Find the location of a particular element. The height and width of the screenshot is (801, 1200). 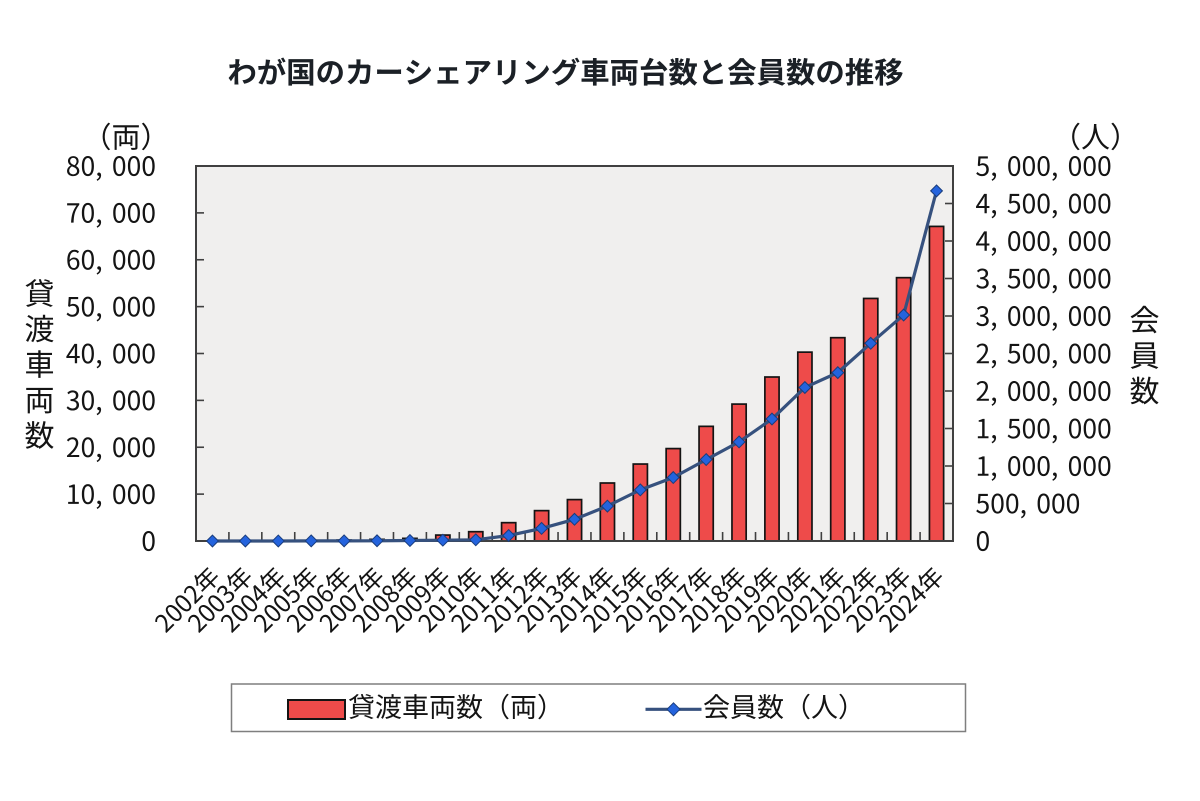

bar-2020年 is located at coordinates (805, 446).